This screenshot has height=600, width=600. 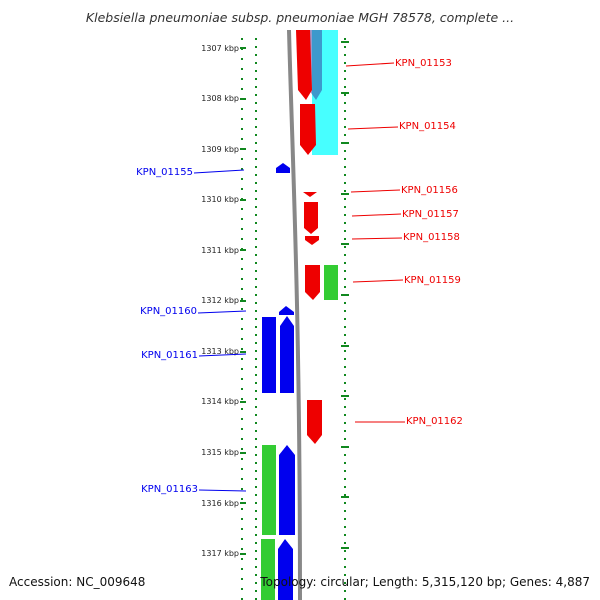 I want to click on gene-label: KPN_01154, so click(x=427, y=126).